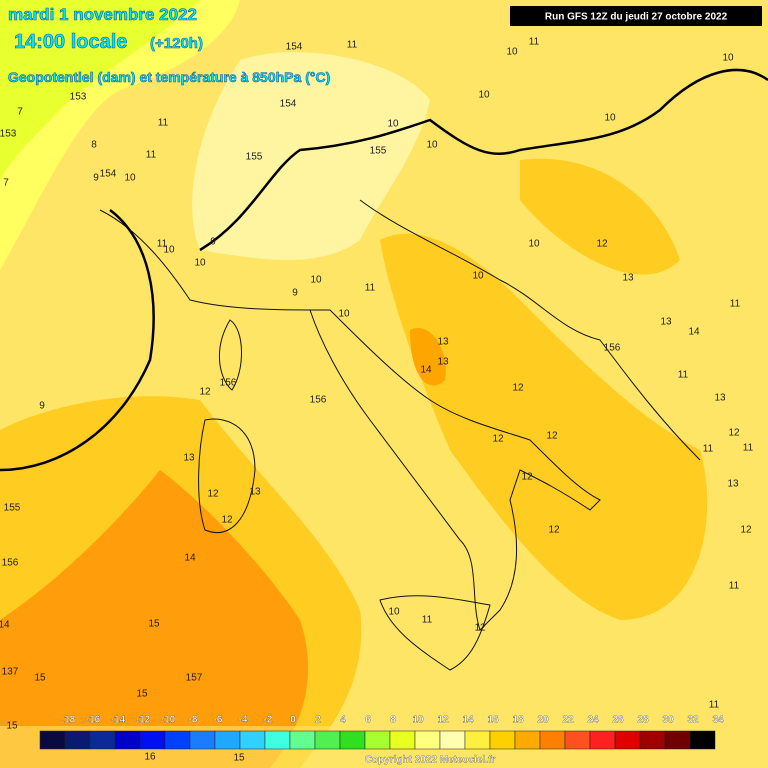  I want to click on colorbar-label: 28, so click(643, 720).